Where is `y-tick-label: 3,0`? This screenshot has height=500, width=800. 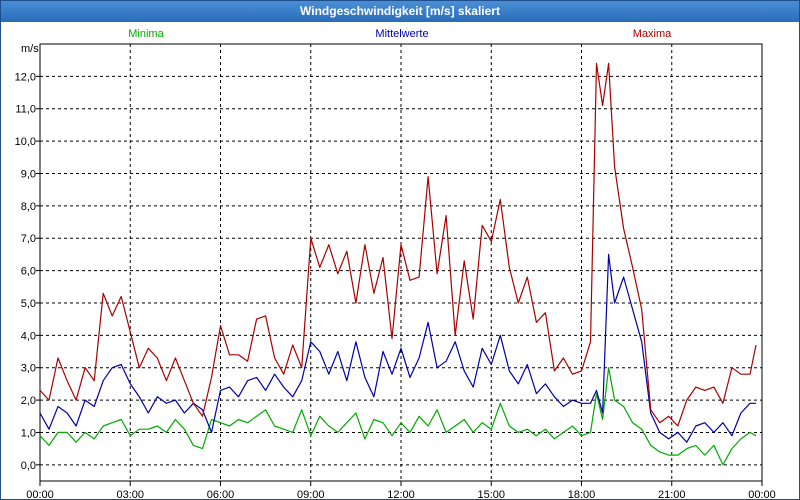
y-tick-label: 3,0 is located at coordinates (28, 369).